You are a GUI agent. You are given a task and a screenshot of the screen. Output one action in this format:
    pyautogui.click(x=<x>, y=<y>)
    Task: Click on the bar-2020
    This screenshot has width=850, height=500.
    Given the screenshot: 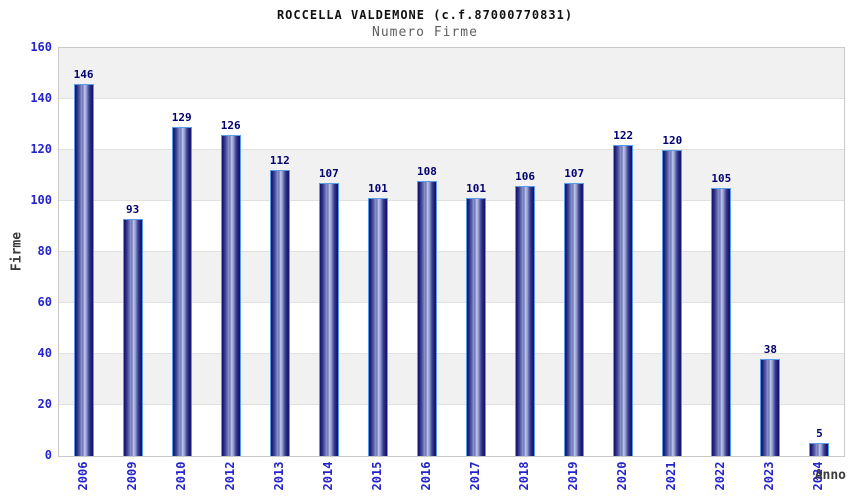 What is the action you would take?
    pyautogui.click(x=623, y=300)
    